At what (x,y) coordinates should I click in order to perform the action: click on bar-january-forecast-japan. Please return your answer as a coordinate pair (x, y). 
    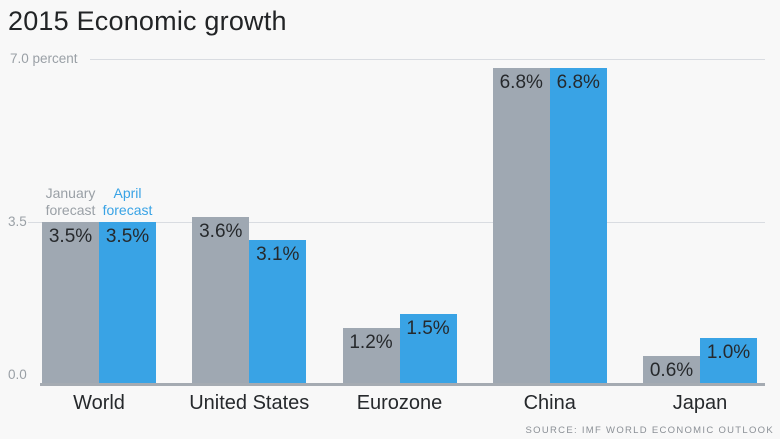
    Looking at the image, I should click on (671, 370).